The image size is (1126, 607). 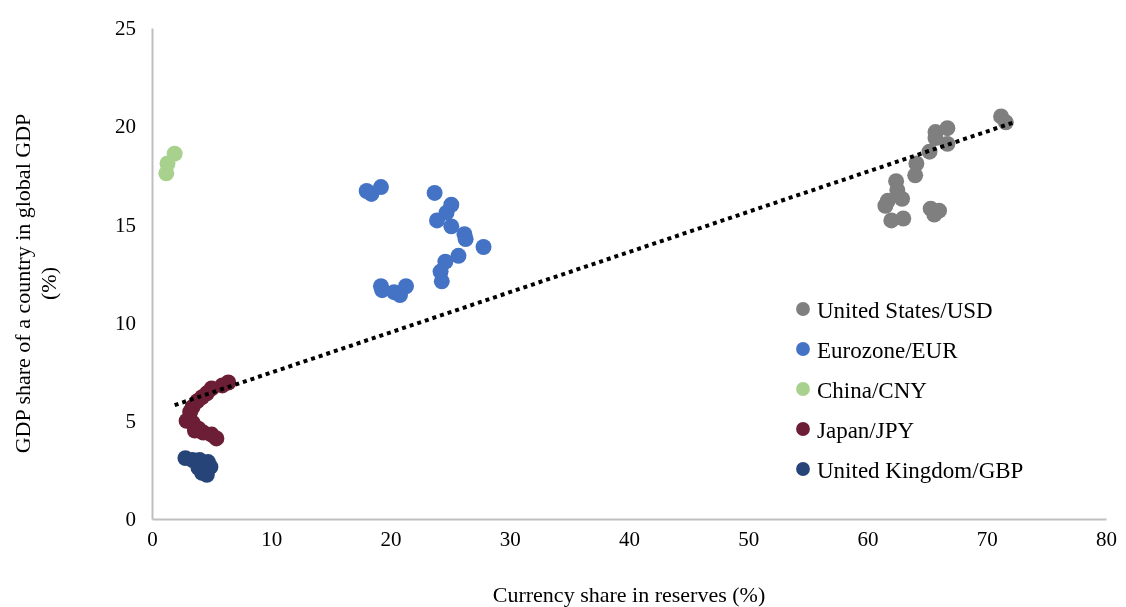 What do you see at coordinates (872, 390) in the screenshot?
I see `legend-label: China/CNY` at bounding box center [872, 390].